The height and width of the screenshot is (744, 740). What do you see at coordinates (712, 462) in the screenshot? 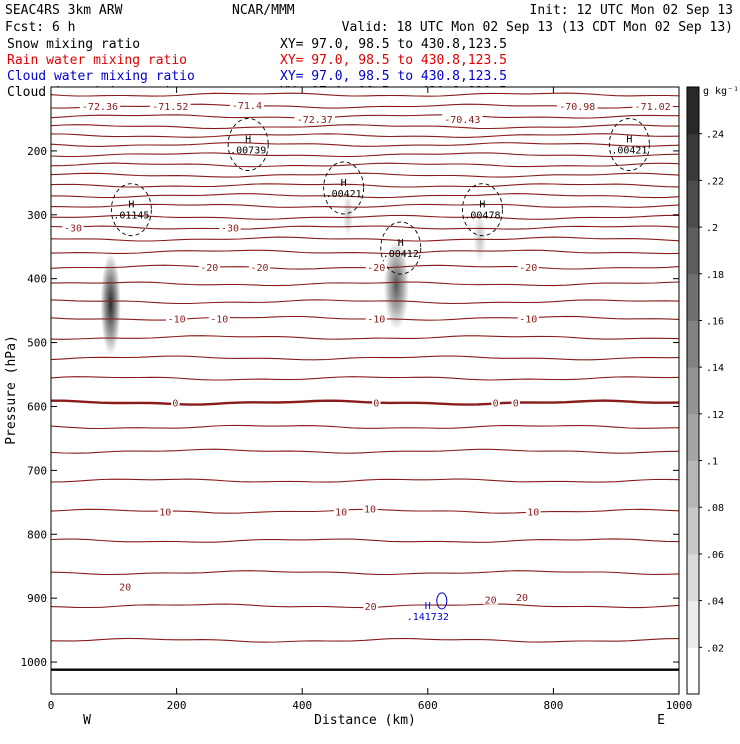
I see `colorbar-tick-label: .1` at bounding box center [712, 462].